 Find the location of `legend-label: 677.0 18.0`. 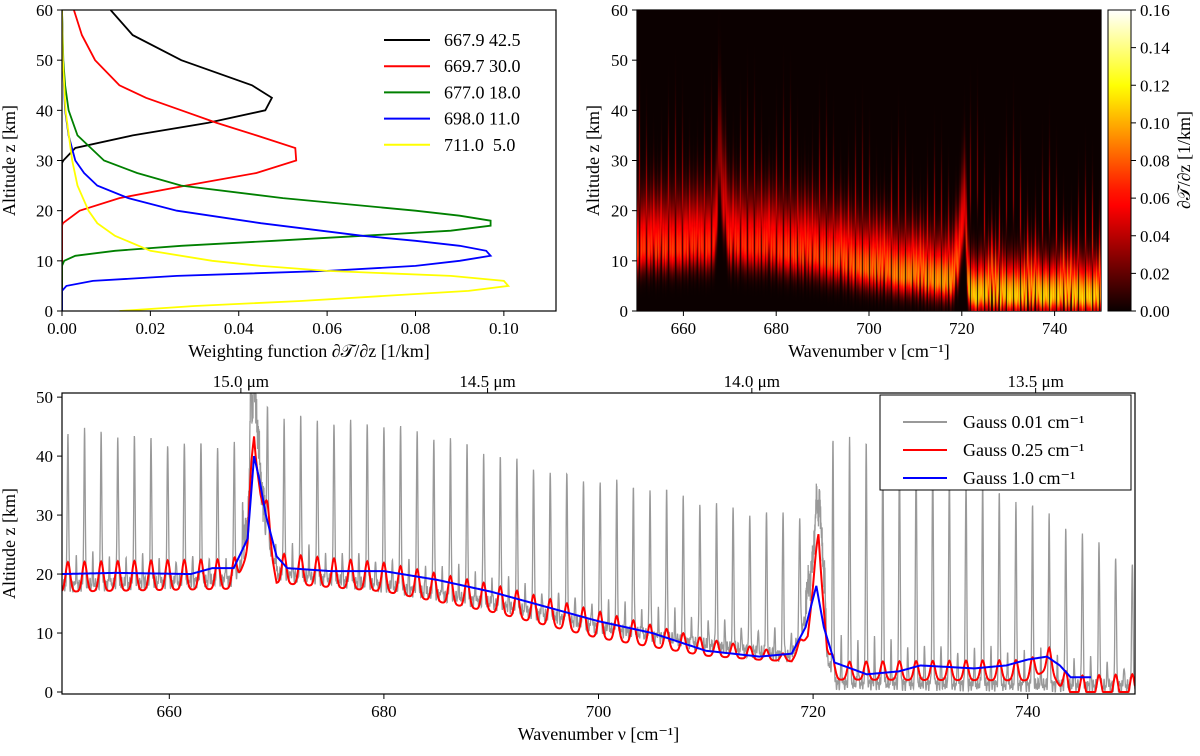

legend-label: 677.0 18.0 is located at coordinates (482, 92).